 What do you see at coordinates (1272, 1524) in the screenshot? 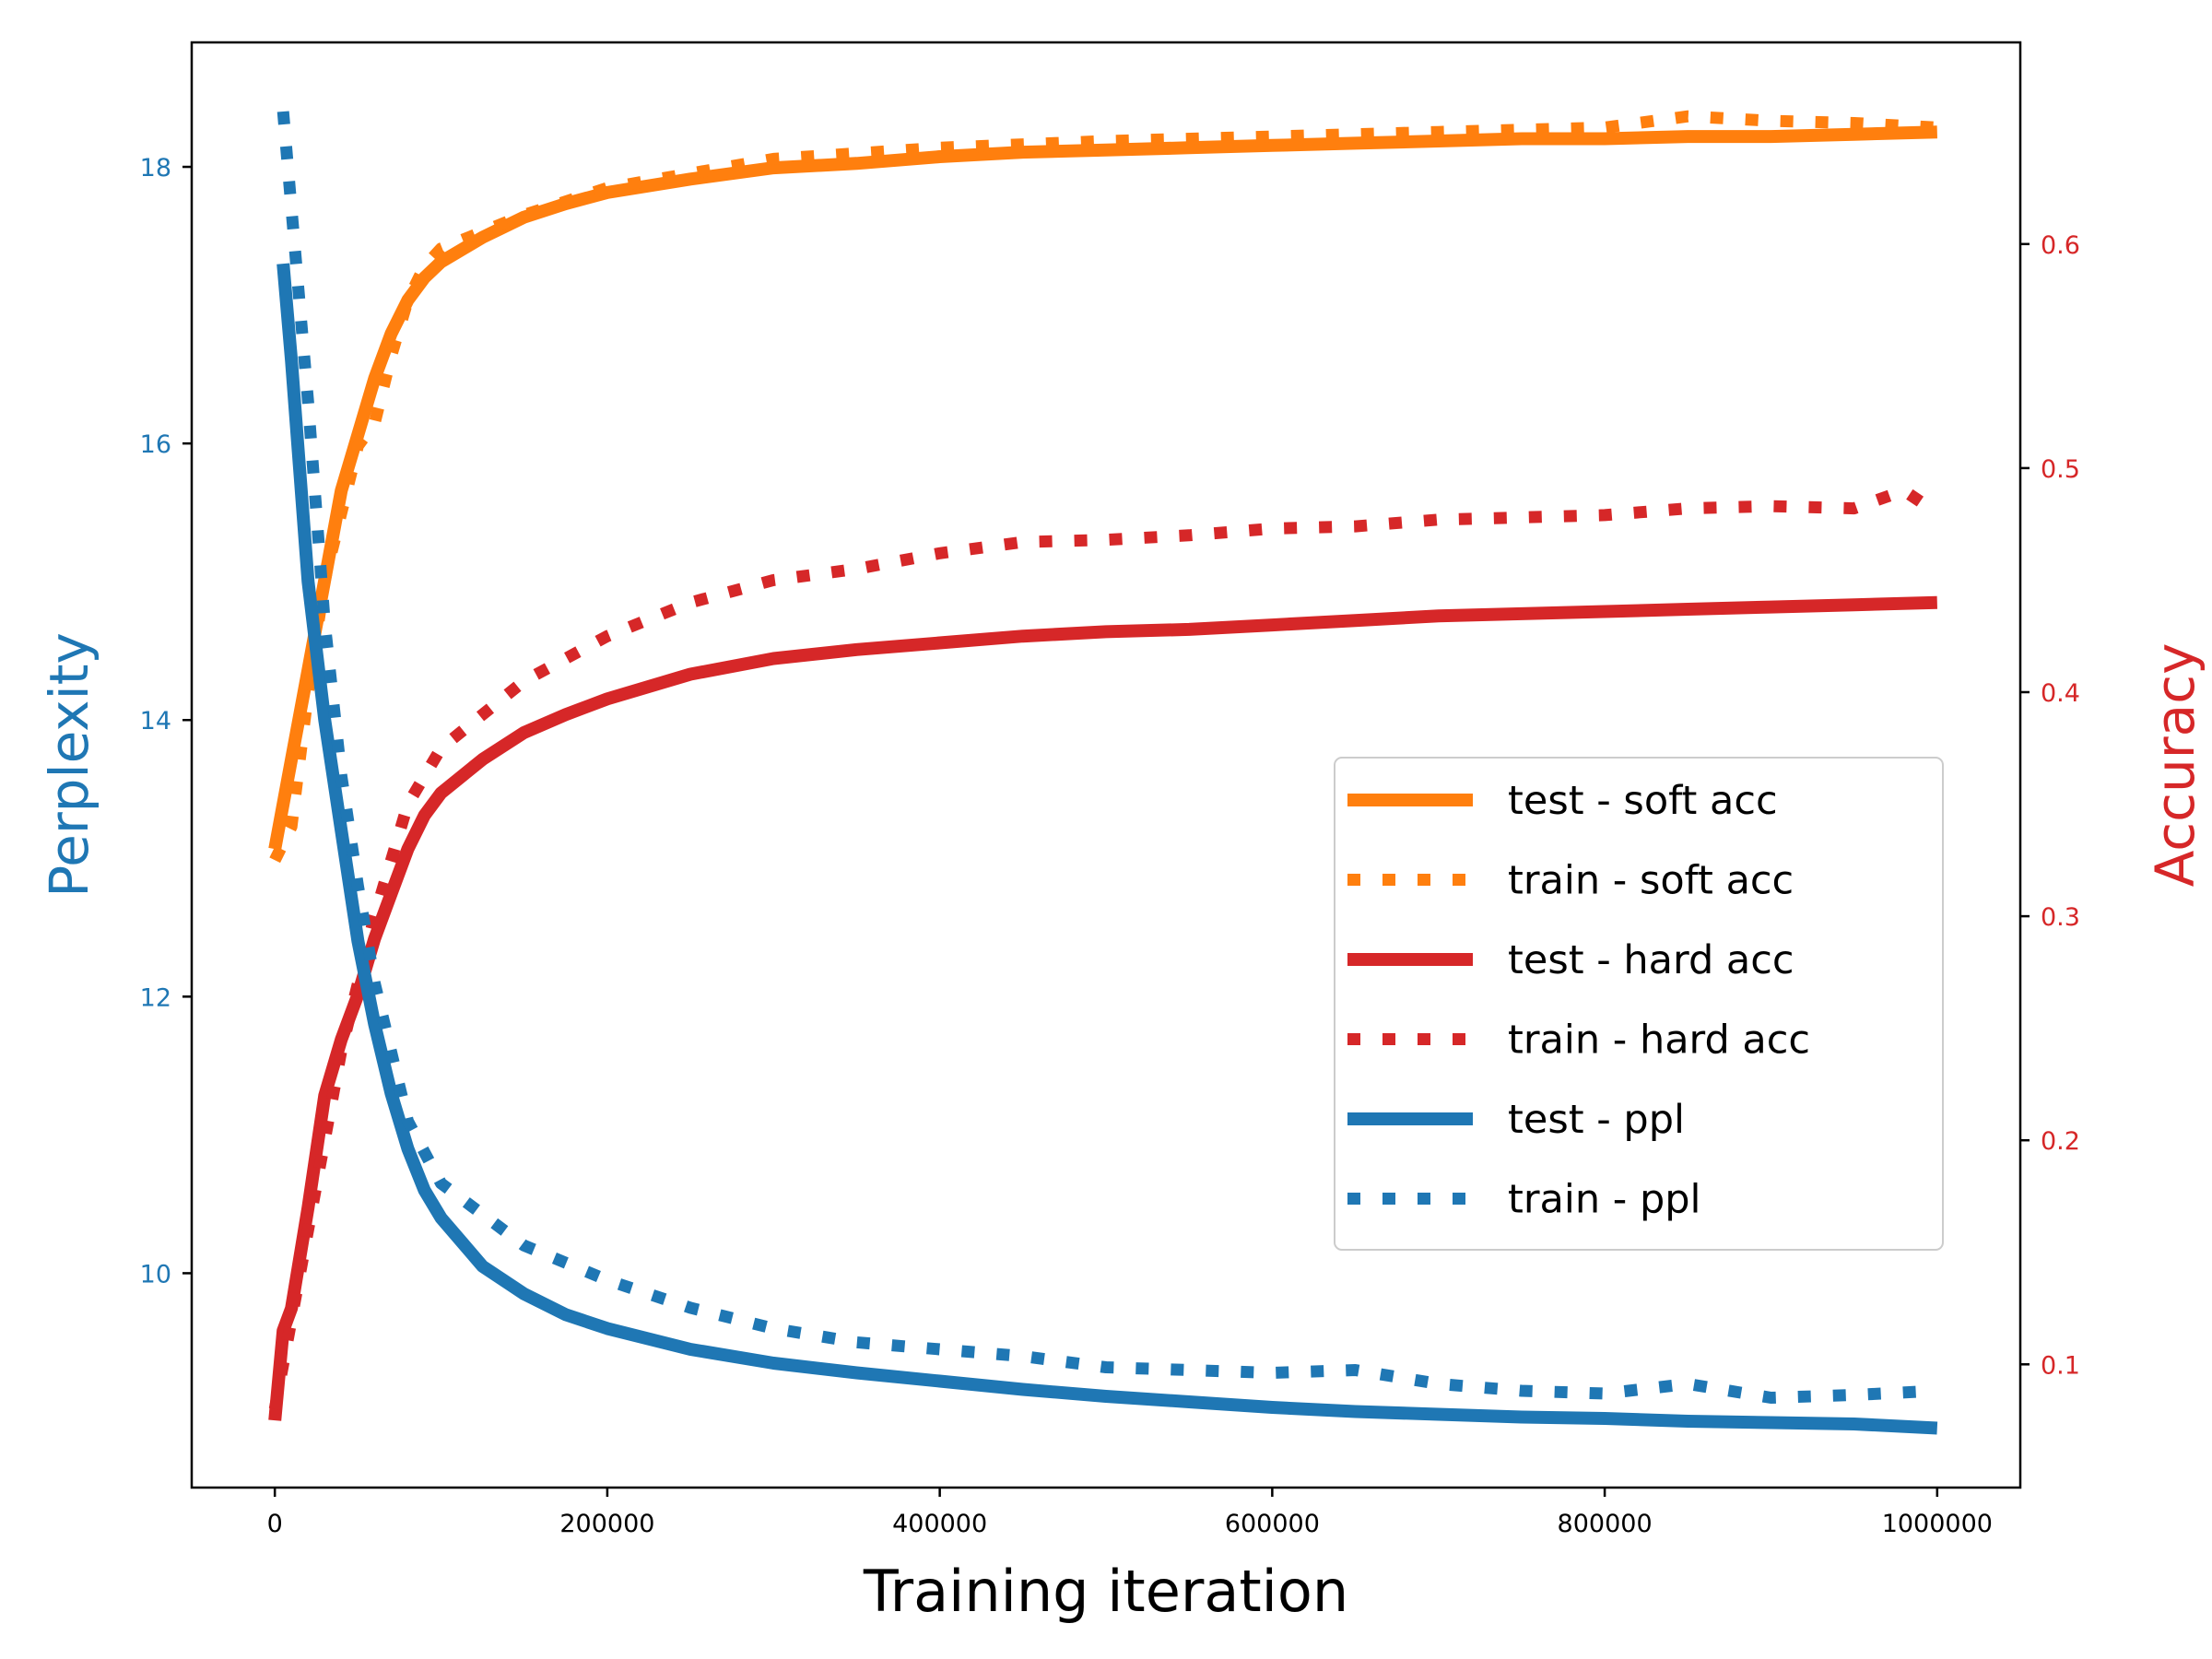
I see `x-tick-label: 600000` at bounding box center [1272, 1524].